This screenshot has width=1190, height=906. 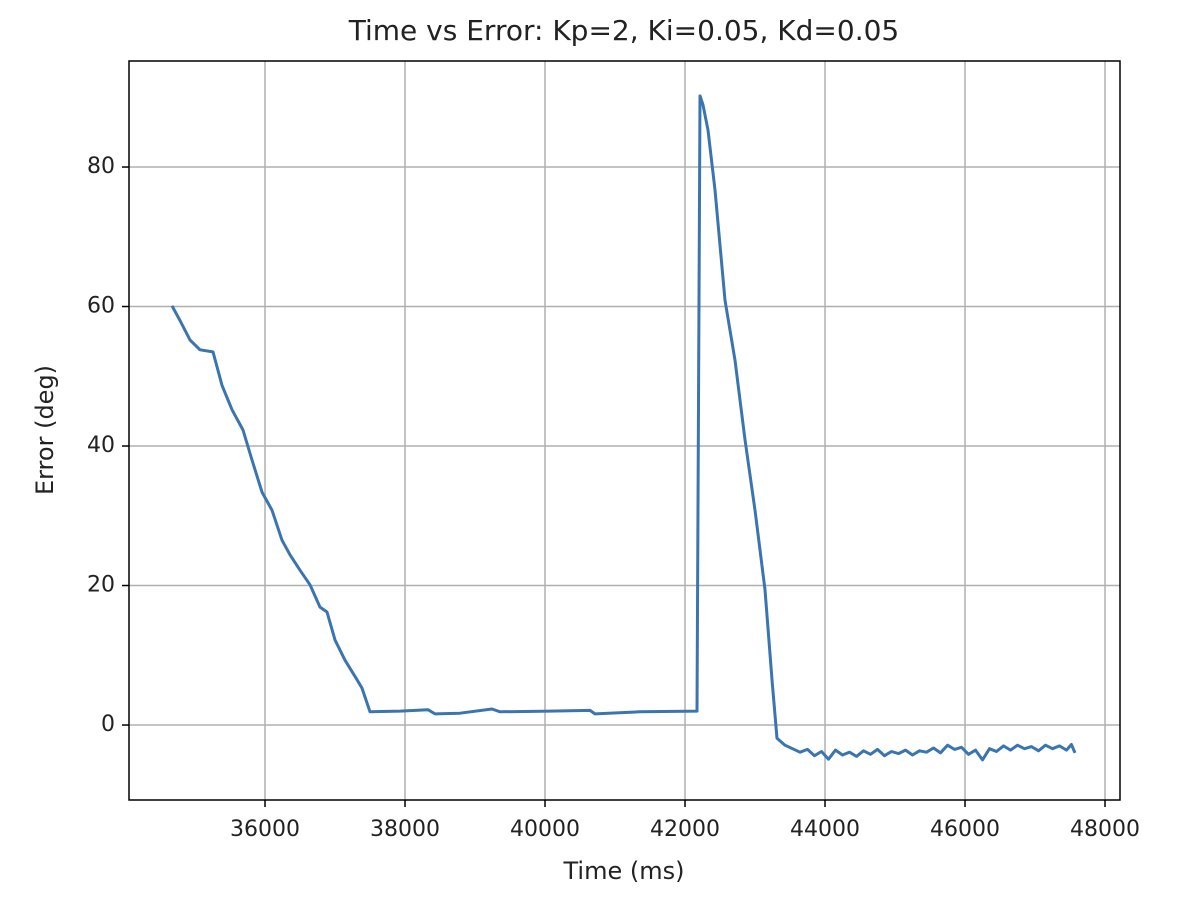 What do you see at coordinates (623, 30) in the screenshot?
I see `chart-title: Time vs Error: Kp=2, Ki=0.05, Kd=0.05` at bounding box center [623, 30].